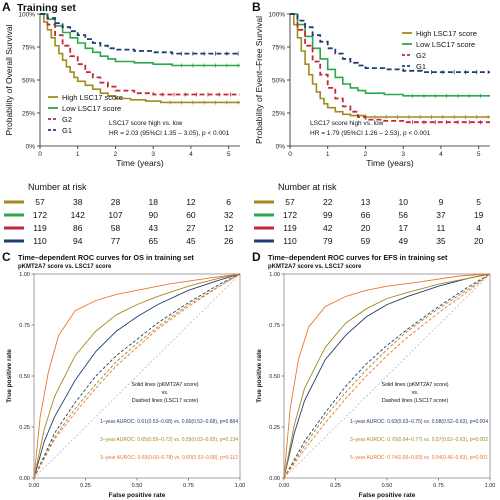  I want to click on risk-cell: 35, so click(441, 241).